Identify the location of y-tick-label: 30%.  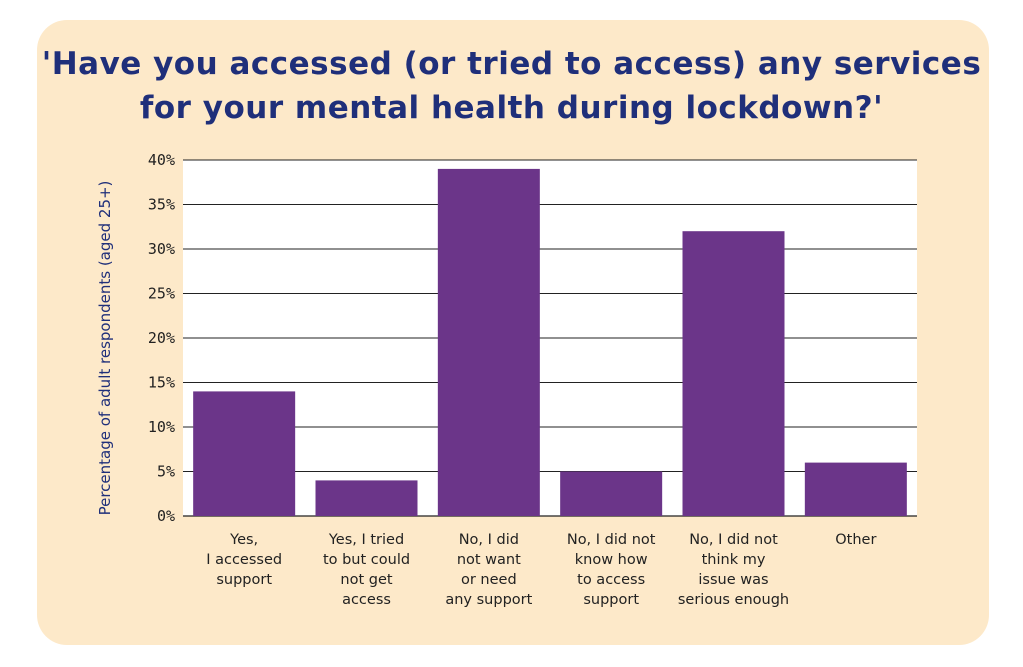
(161, 249).